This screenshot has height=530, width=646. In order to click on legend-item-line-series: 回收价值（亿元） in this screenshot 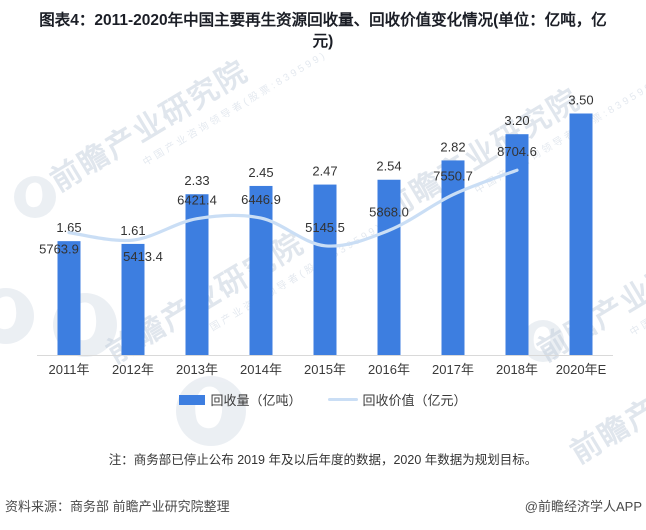, I will do `click(397, 399)`.